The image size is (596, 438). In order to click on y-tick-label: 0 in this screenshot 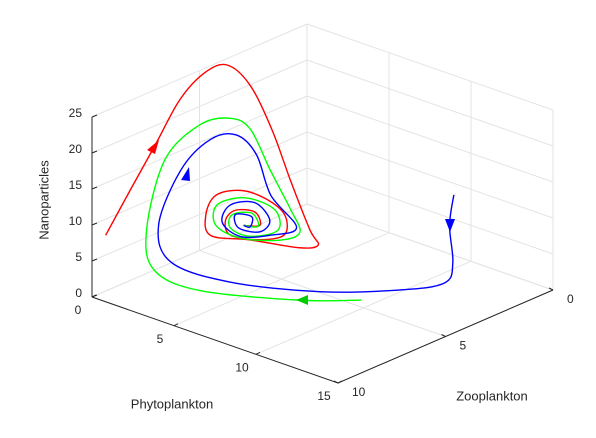, I will do `click(570, 299)`.